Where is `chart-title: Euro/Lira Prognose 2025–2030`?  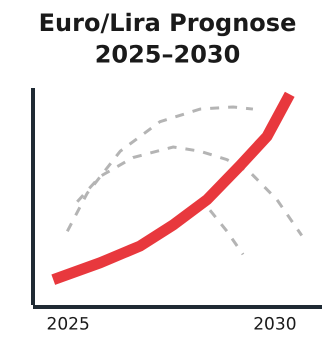
chart-title: Euro/Lira Prognose 2025–2030 is located at coordinates (167, 38).